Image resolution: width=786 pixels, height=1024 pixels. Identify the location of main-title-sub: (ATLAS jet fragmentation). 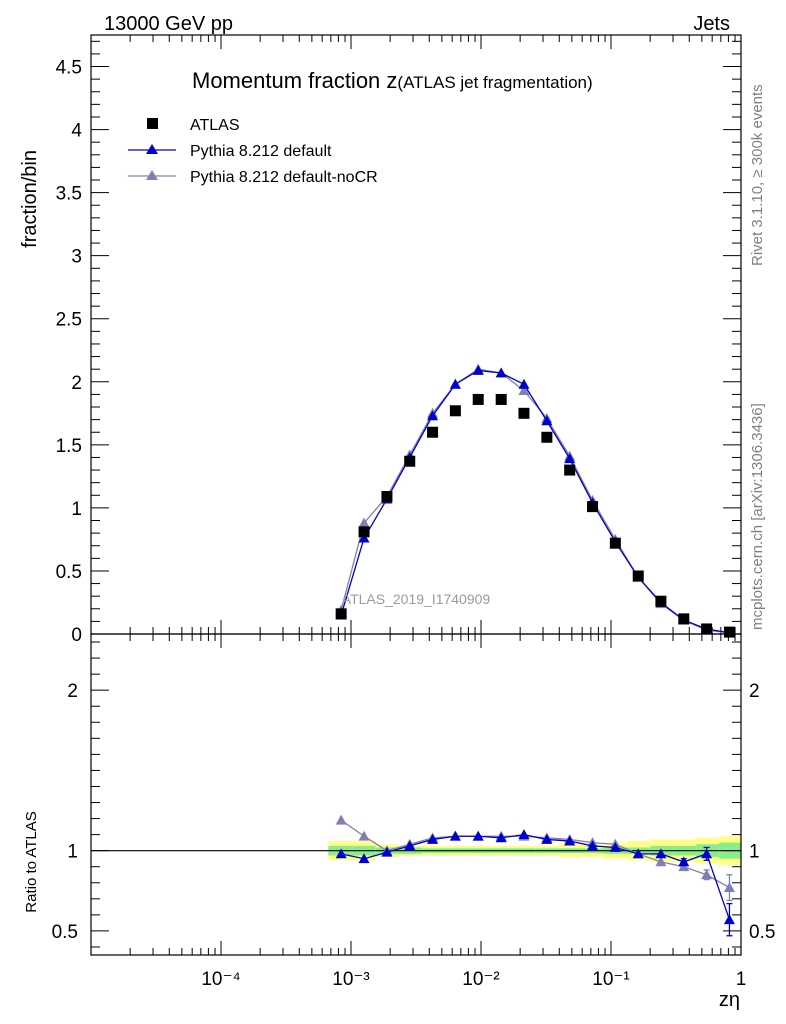
(494, 82).